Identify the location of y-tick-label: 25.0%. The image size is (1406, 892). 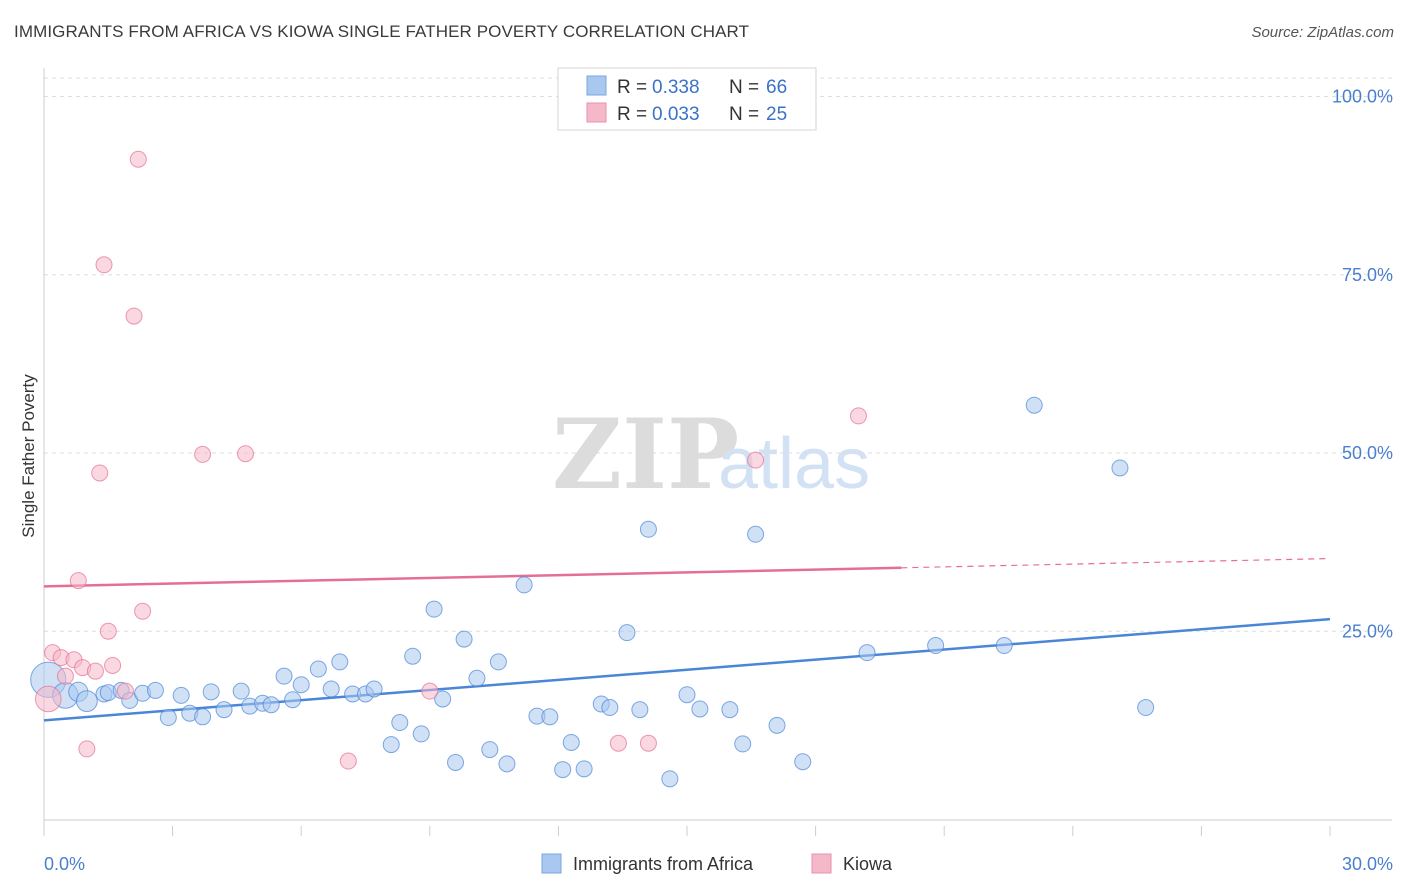
(1367, 631).